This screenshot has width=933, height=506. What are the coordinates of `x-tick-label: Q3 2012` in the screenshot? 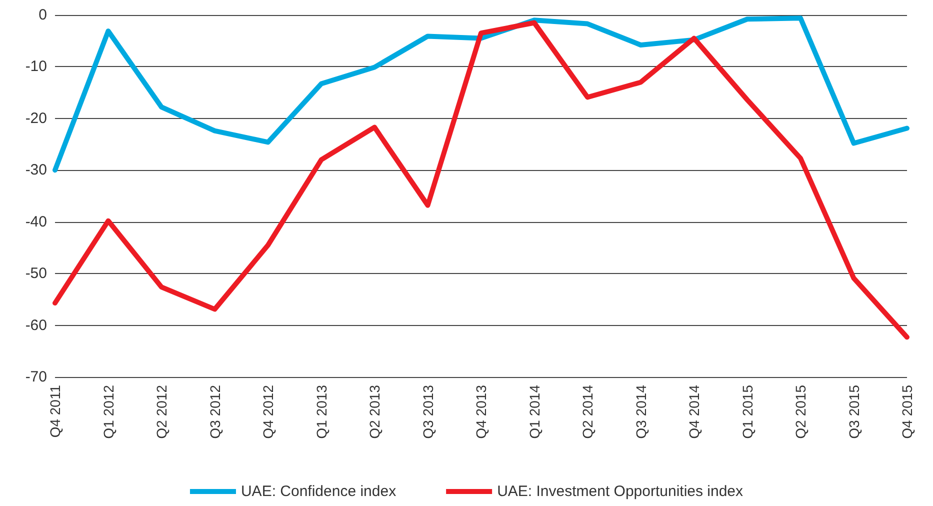 It's located at (214, 411).